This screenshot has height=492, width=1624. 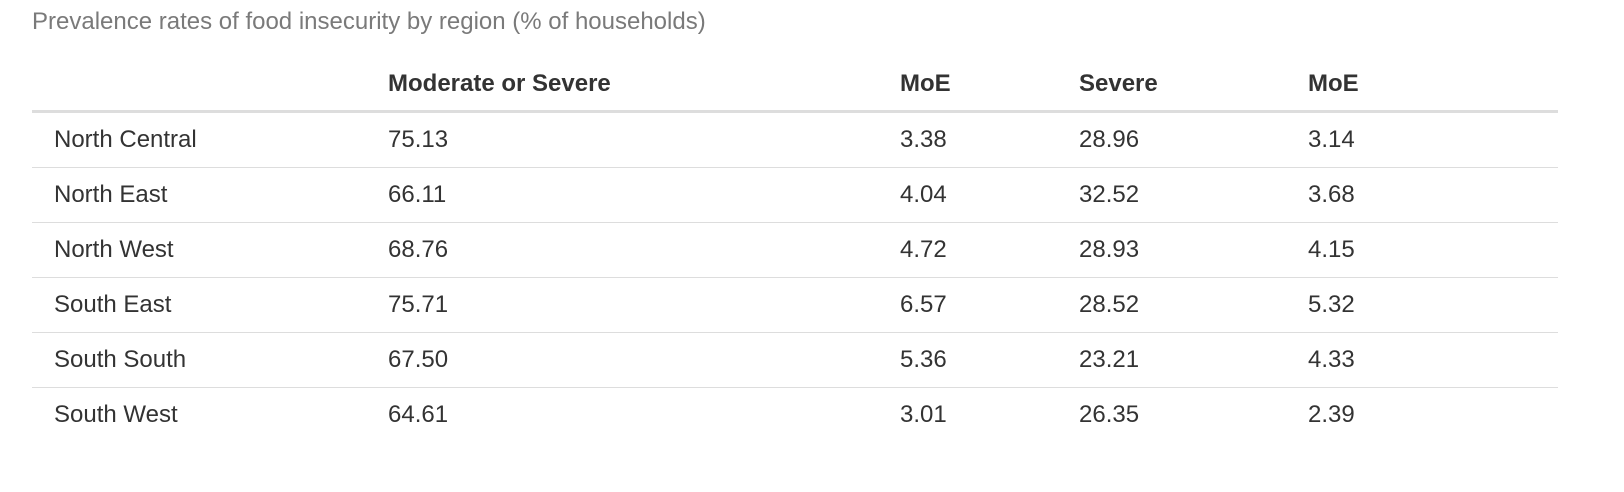 What do you see at coordinates (1433, 250) in the screenshot?
I see `moe-cell: 4.15` at bounding box center [1433, 250].